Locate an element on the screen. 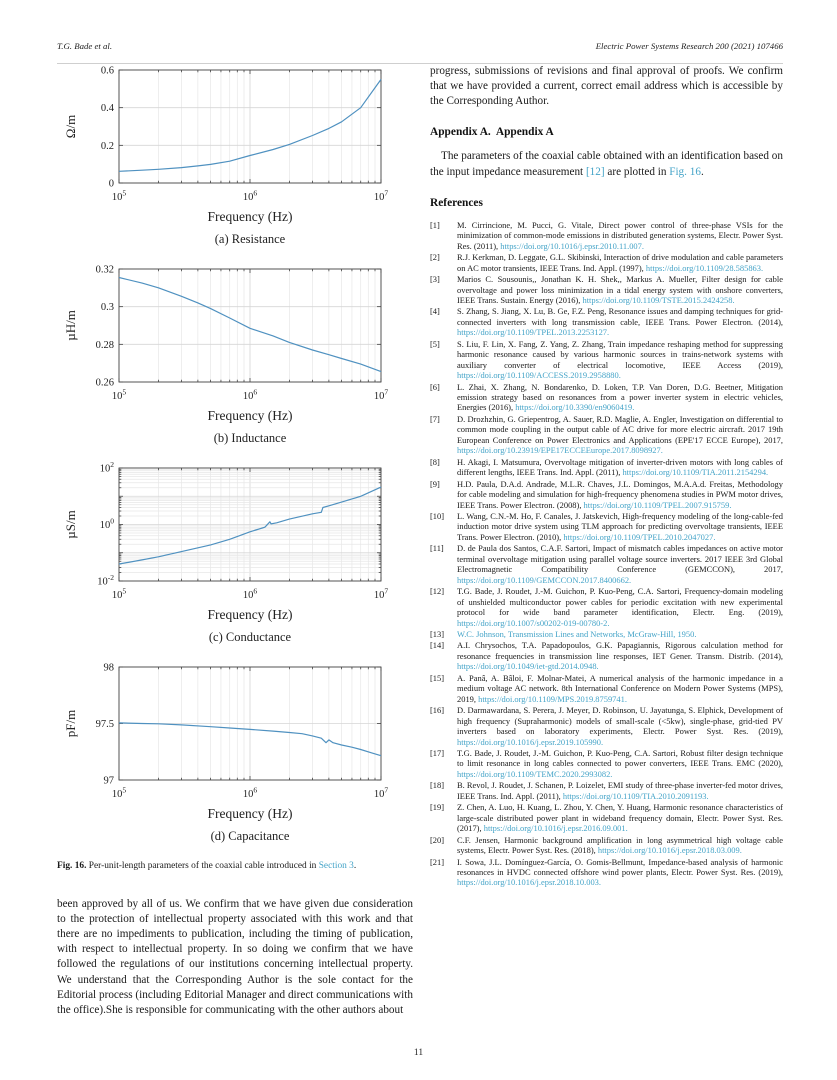 The width and height of the screenshot is (837, 1080). header-rule is located at coordinates (420, 63).